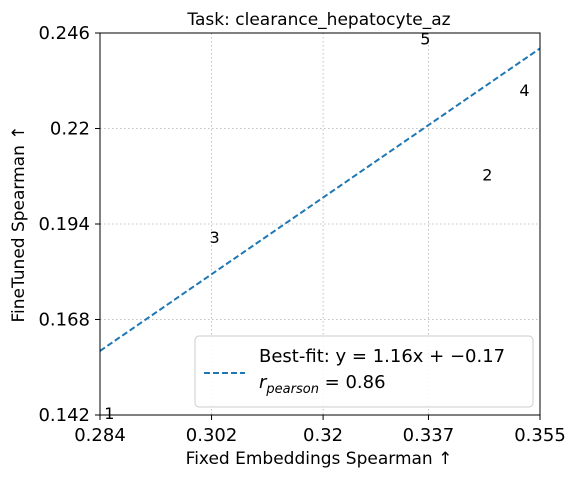 The image size is (578, 478). What do you see at coordinates (318, 20) in the screenshot?
I see `chart-title: Task: clearance_hepatocyte_az` at bounding box center [318, 20].